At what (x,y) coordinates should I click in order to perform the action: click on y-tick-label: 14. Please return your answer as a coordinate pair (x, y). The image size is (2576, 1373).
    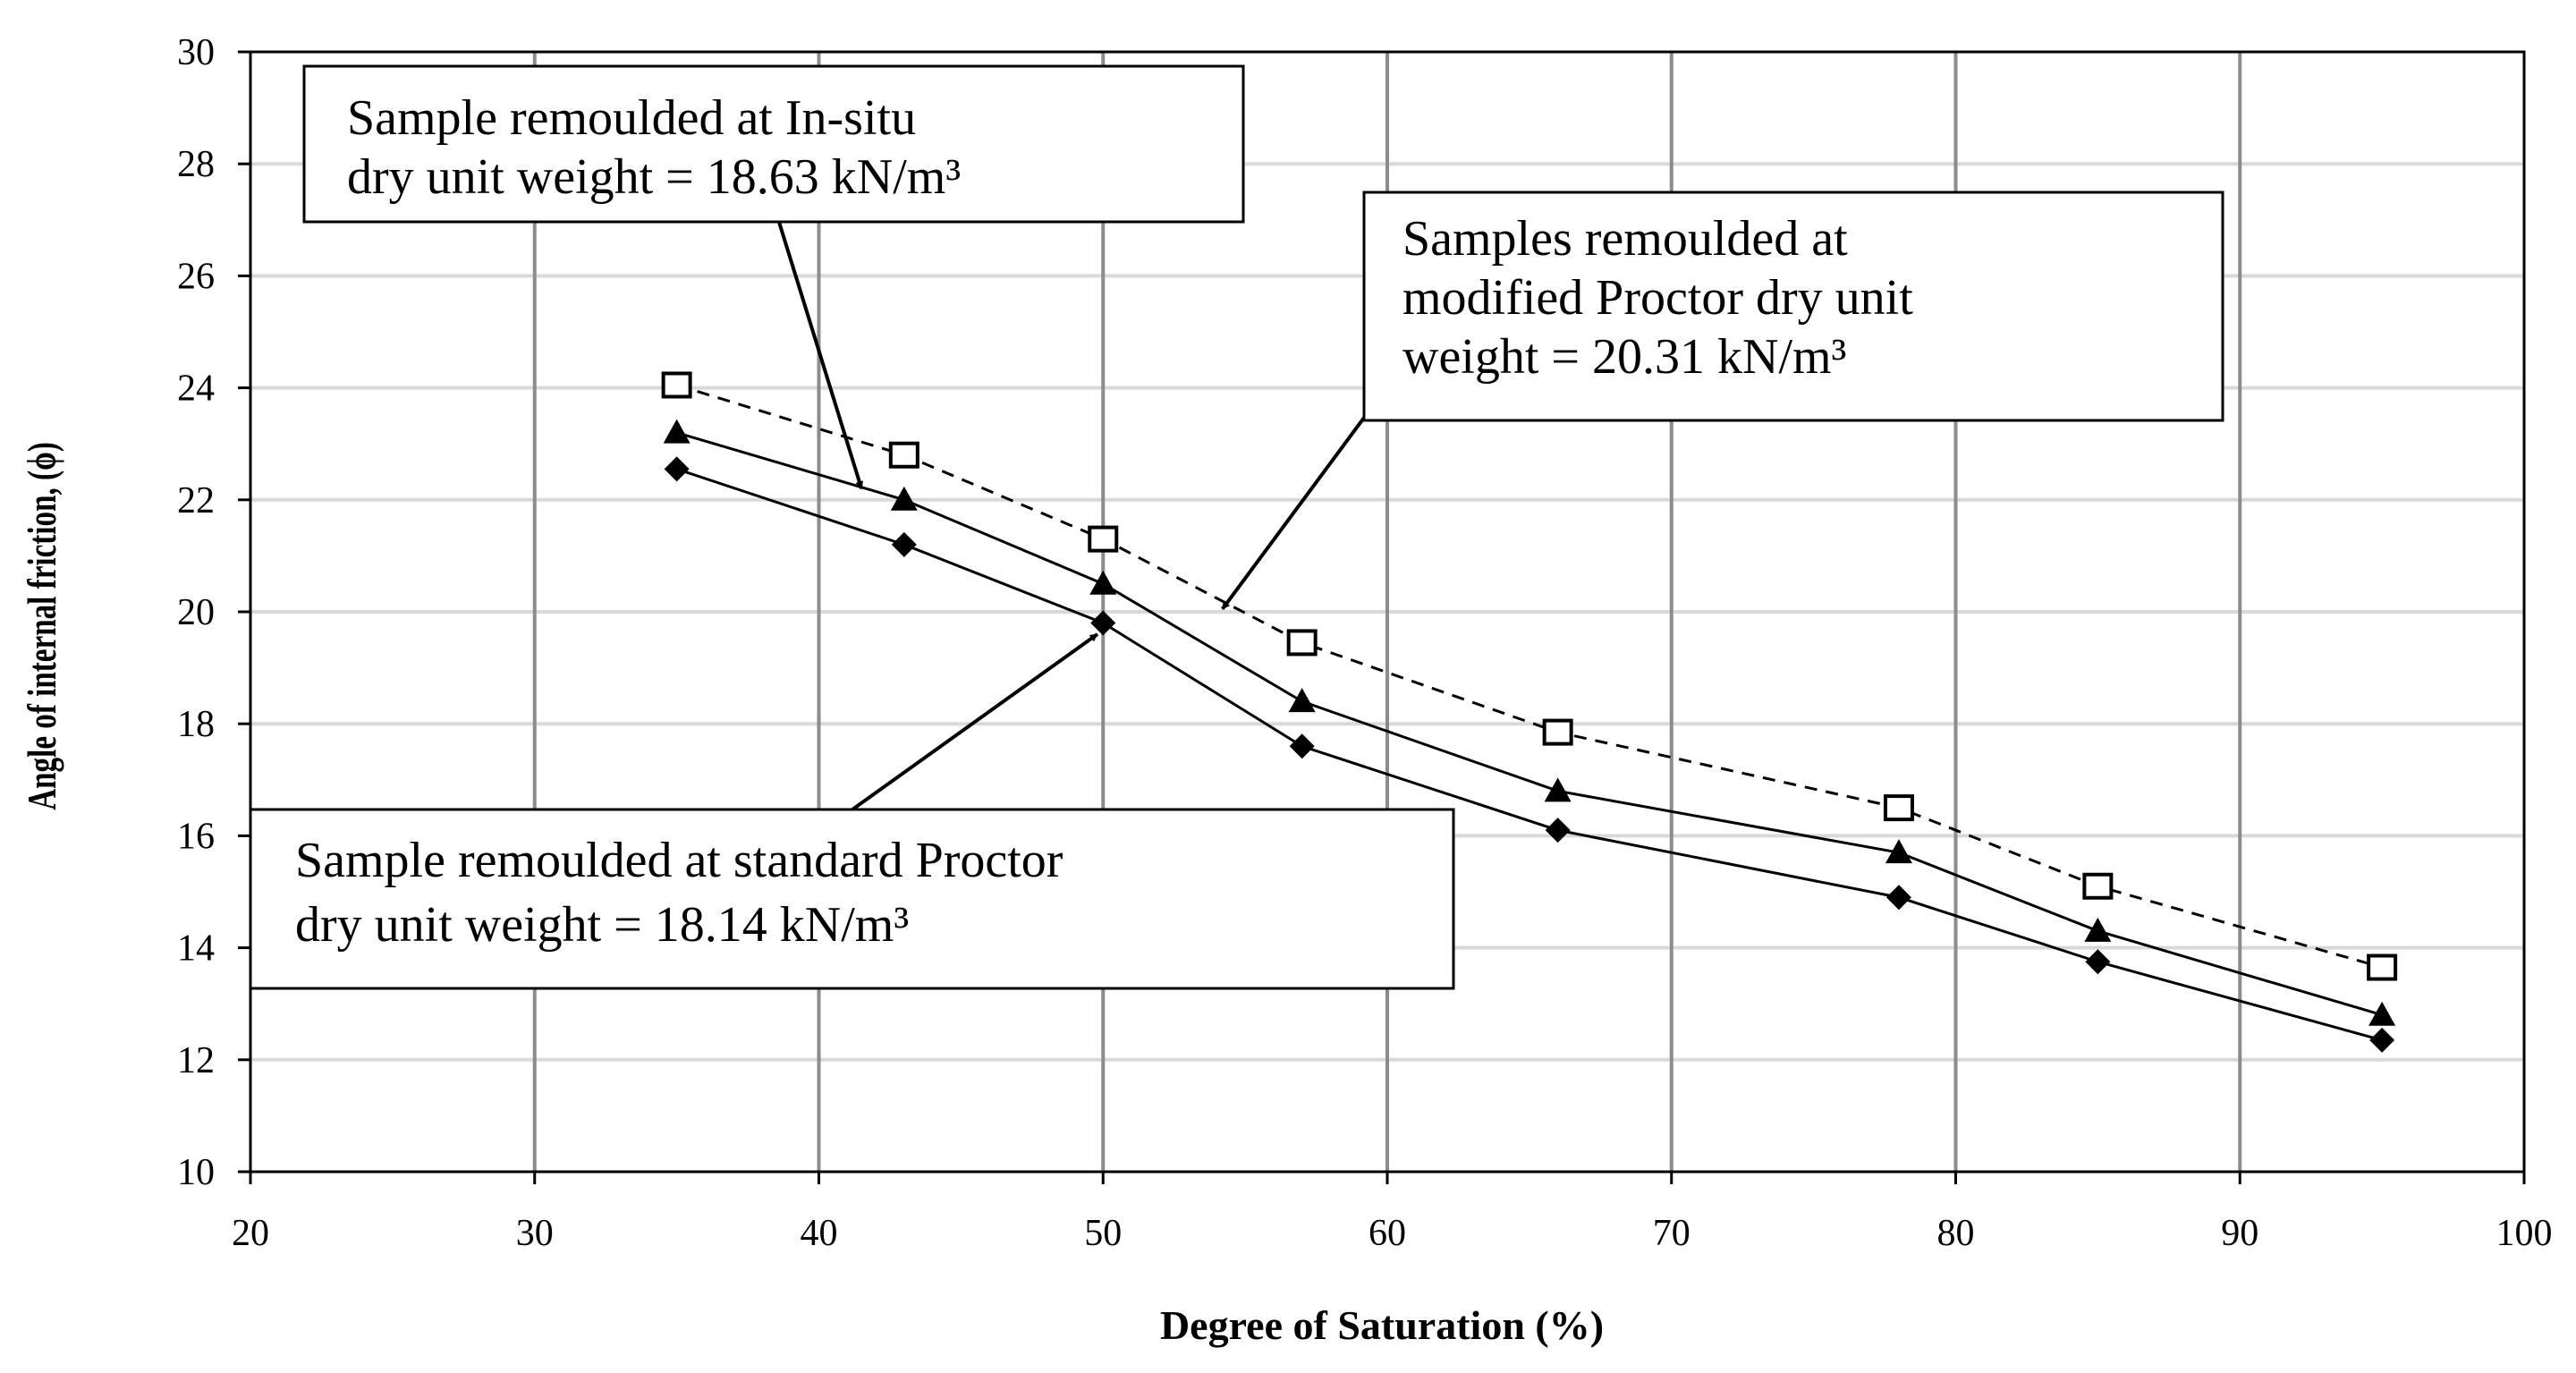
    Looking at the image, I should click on (196, 949).